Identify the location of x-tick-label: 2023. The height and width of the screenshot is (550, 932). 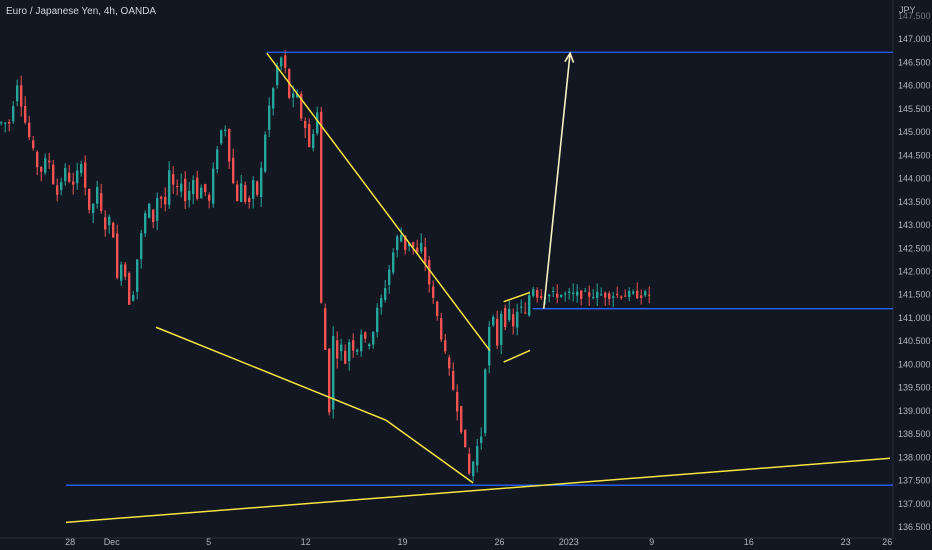
(569, 542).